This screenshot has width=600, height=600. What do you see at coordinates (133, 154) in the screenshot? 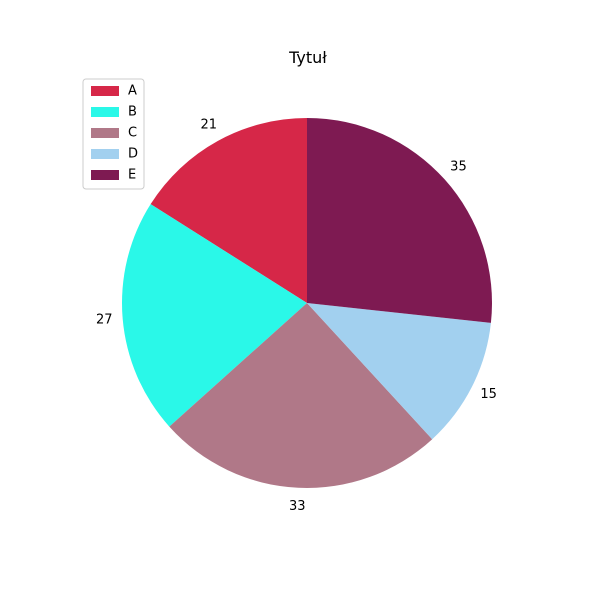
I see `legend-label-d: D` at bounding box center [133, 154].